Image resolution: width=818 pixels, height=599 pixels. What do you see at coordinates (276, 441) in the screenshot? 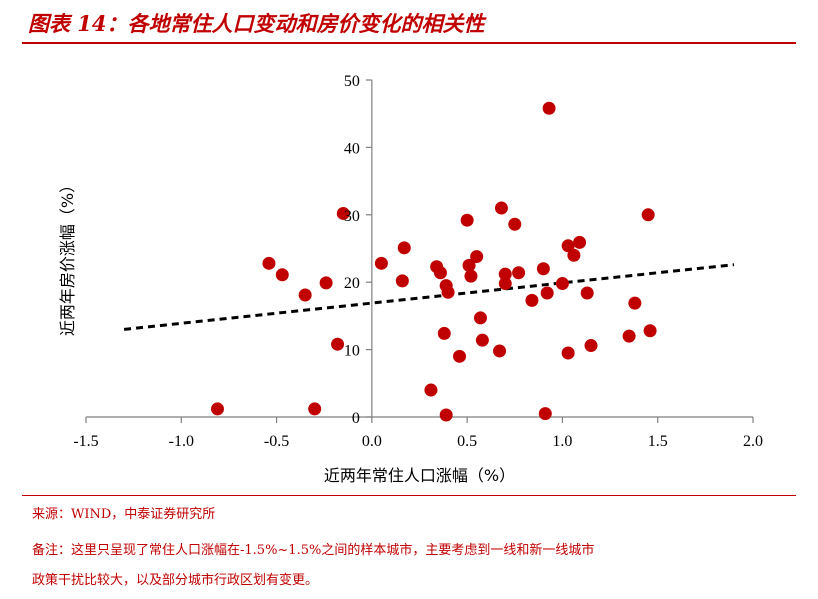
I see `x-tick-label: -0.5` at bounding box center [276, 441].